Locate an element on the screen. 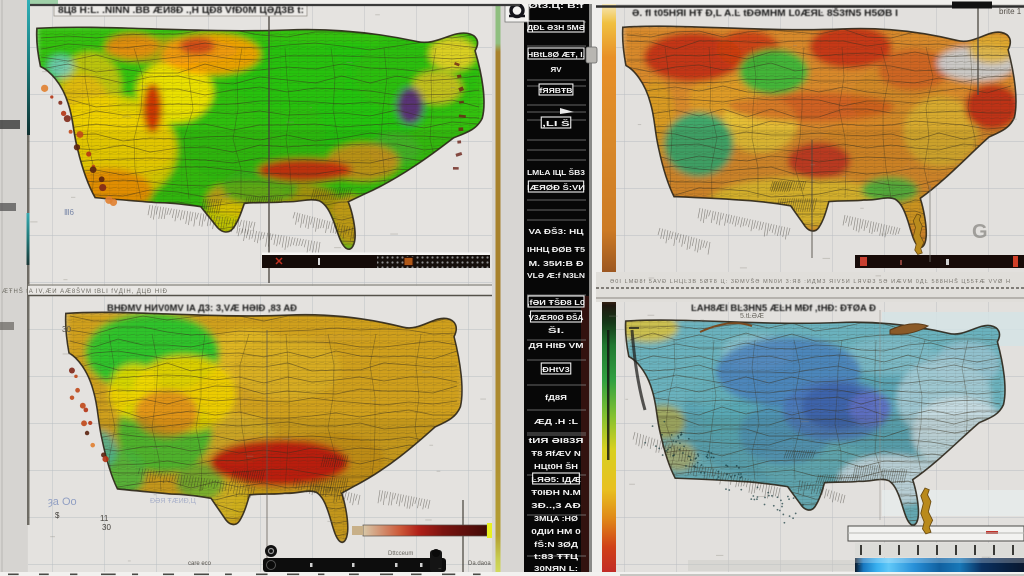 Image resolution: width=1024 pixels, height=576 pixels. svg-text:ÆŦHŠ tA IV,ÆИ AÆ8ŠVМ tBLI fVДI: ÆŦHŠ tA IV,ÆИ AÆ8ŠVМ tBLI fVДIН, ДЦĐ НIĐ is located at coordinates (85, 291).